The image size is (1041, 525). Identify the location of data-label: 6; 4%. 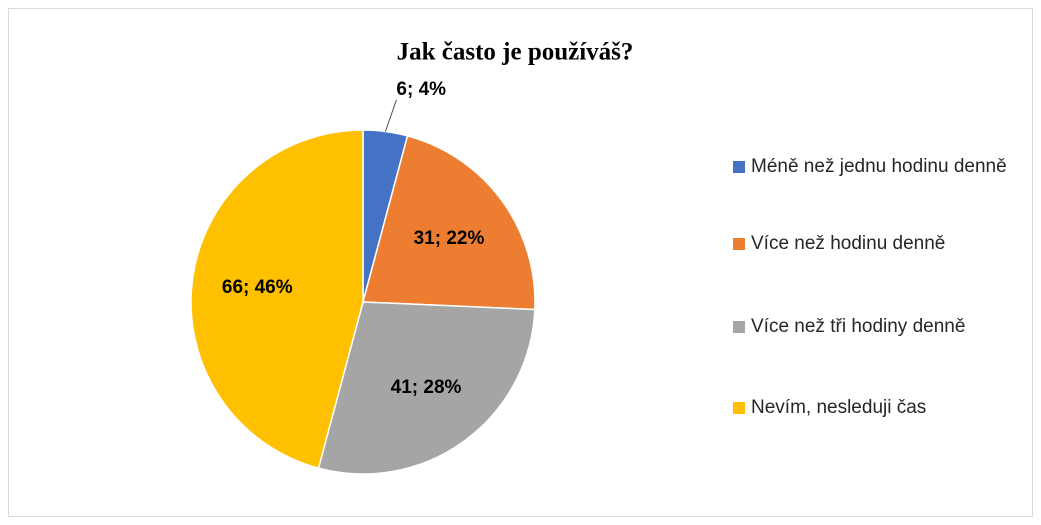
(421, 89).